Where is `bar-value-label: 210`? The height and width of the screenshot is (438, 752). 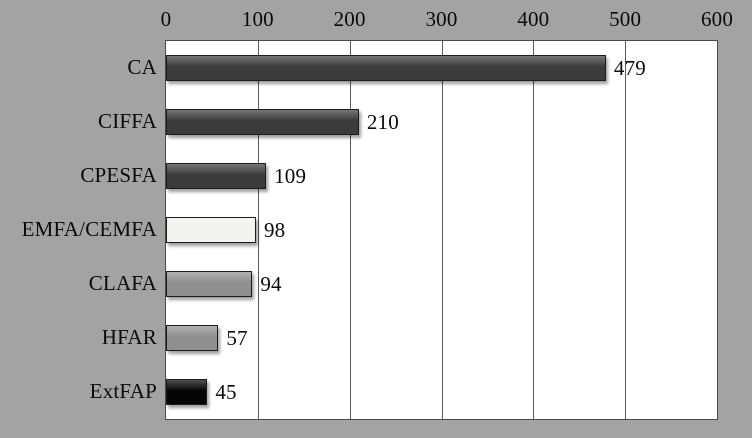 bar-value-label: 210 is located at coordinates (382, 122).